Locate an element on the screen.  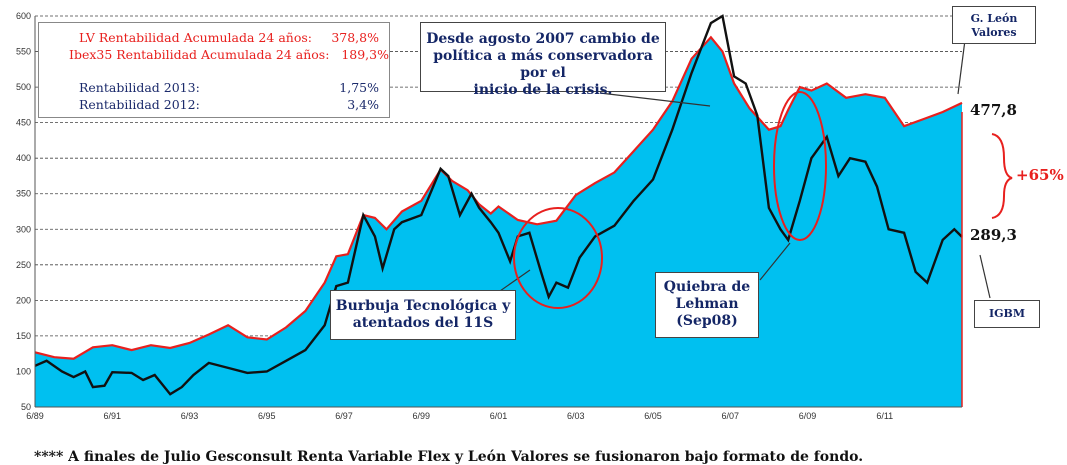
y-tick-label: 200 is located at coordinates (23, 300).